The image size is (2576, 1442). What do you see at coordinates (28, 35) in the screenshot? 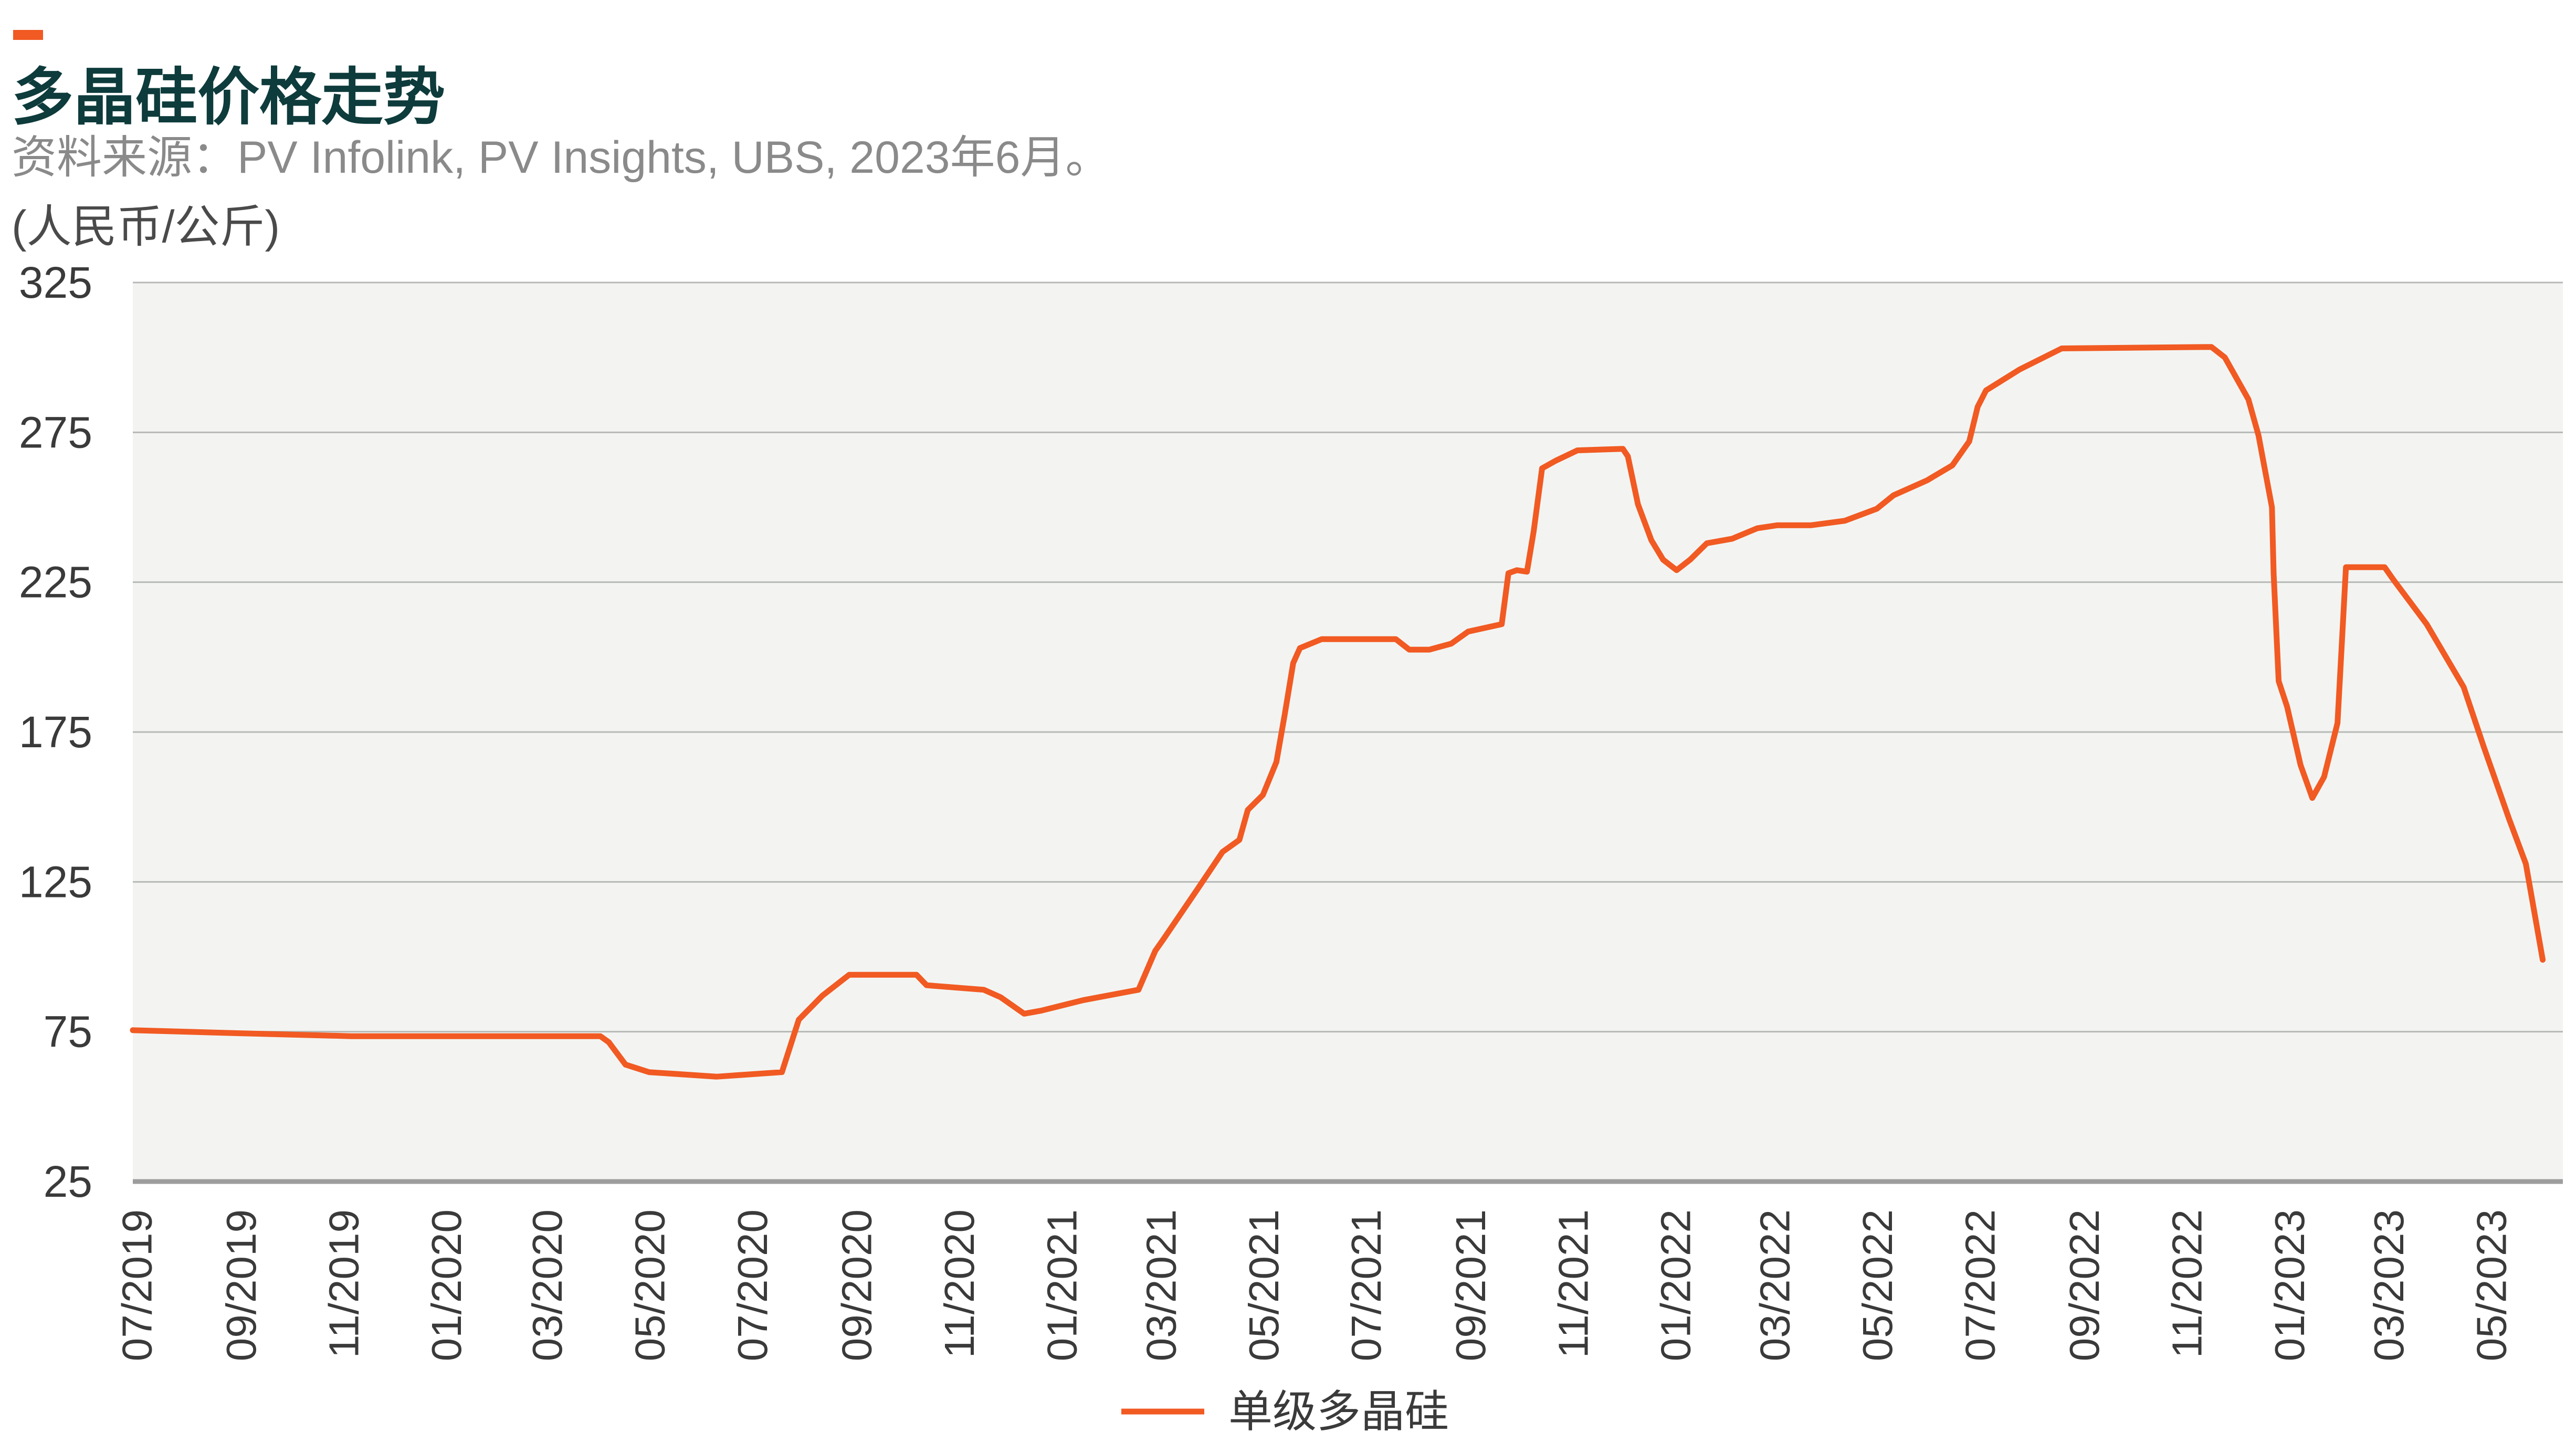
I see `accent-bar` at bounding box center [28, 35].